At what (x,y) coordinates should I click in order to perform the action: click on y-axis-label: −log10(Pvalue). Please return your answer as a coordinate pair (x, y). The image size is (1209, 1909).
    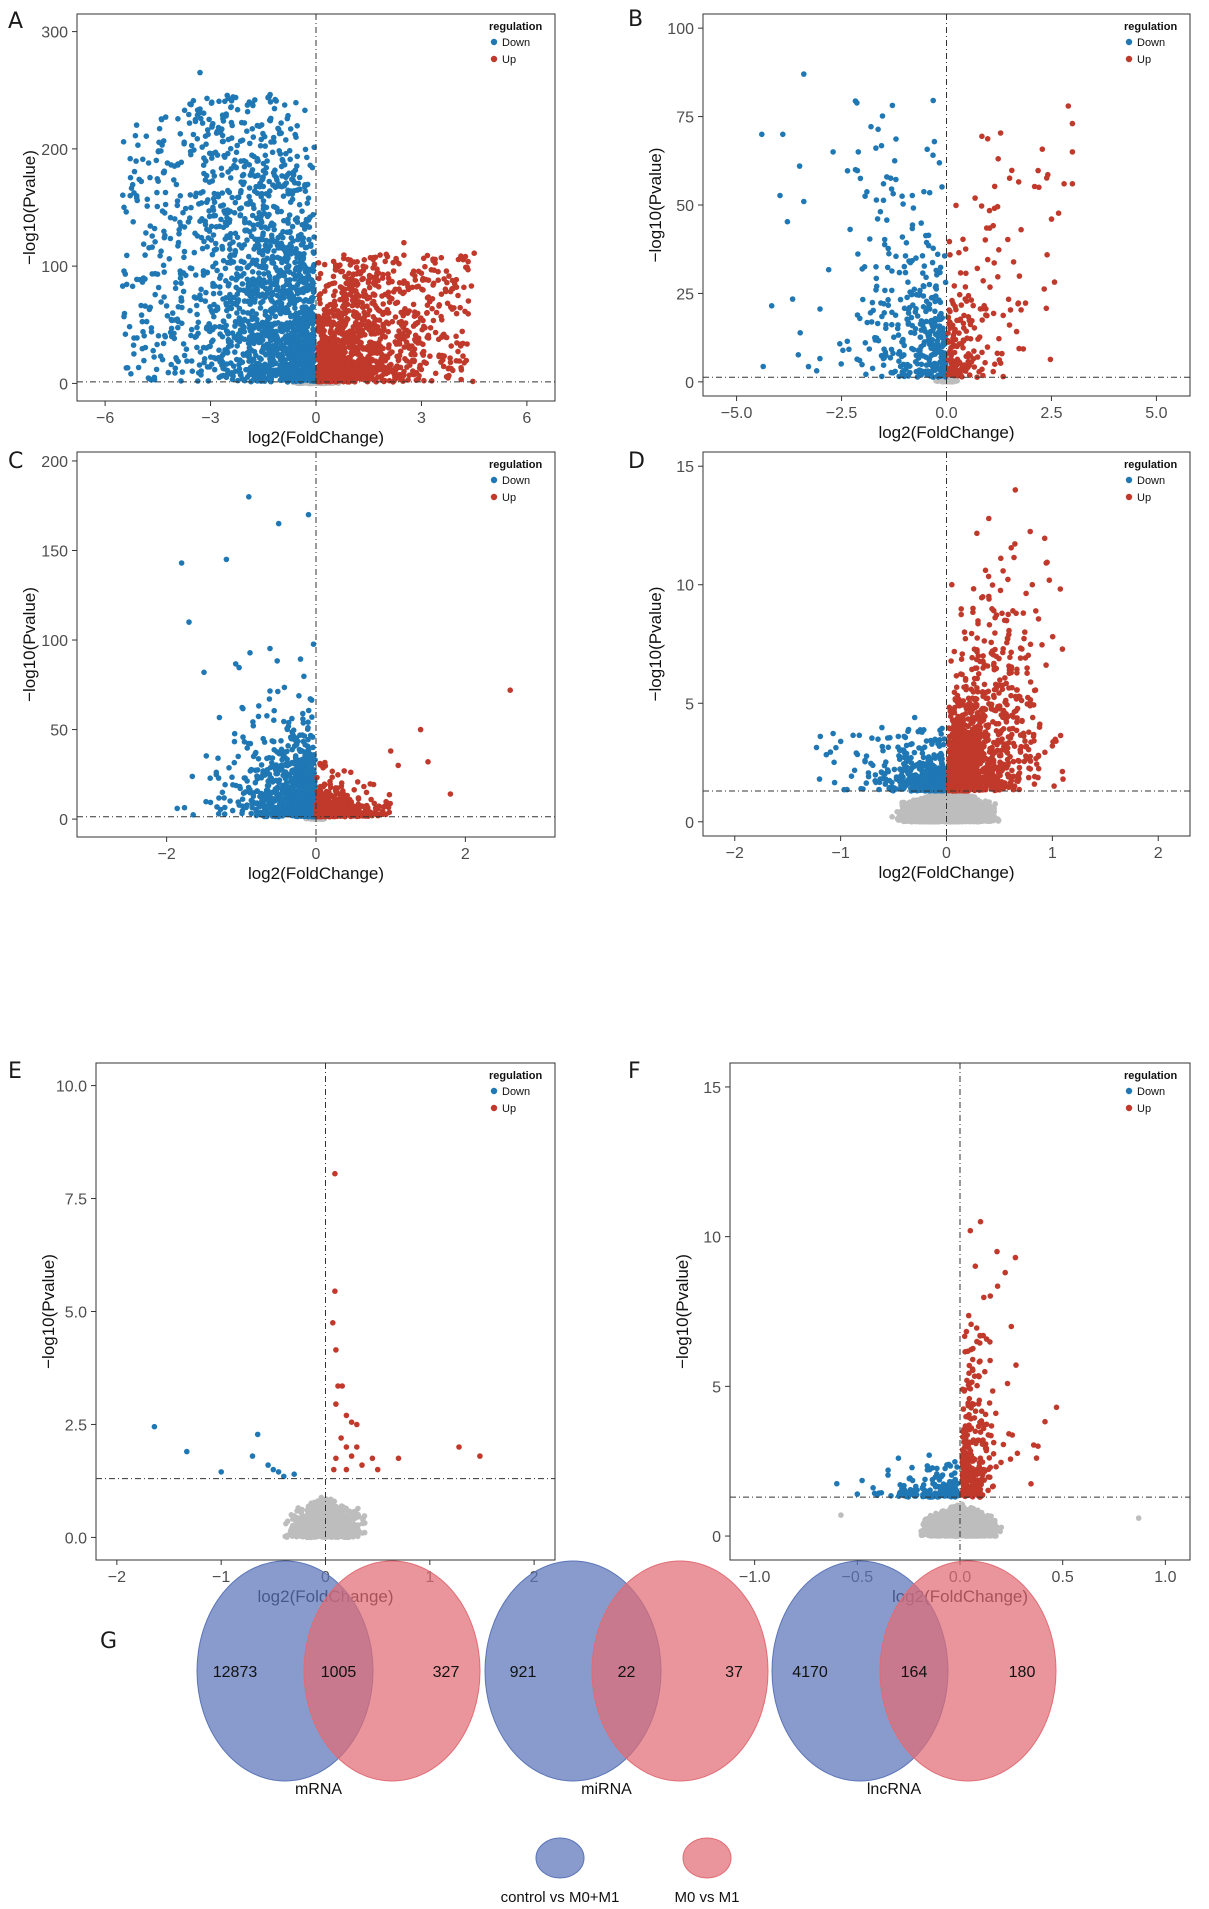
    Looking at the image, I should click on (29, 207).